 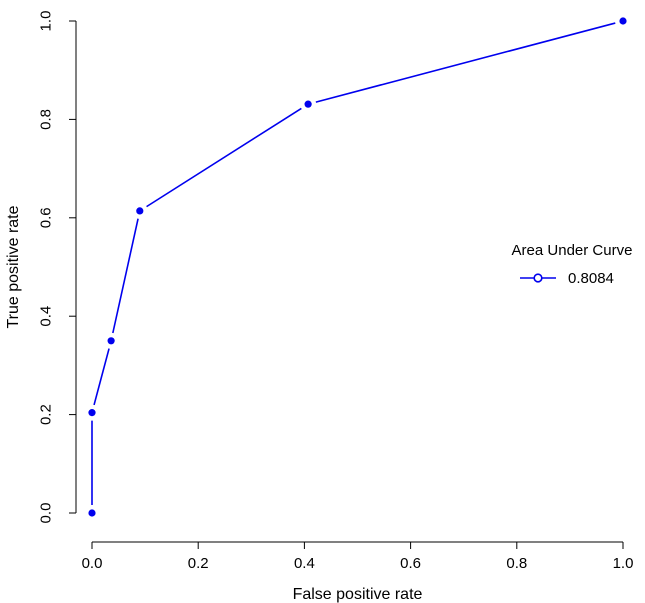 I want to click on x-axis: 0.0 0.2 0.4 0.6 0.8 1.0, so click(x=358, y=556).